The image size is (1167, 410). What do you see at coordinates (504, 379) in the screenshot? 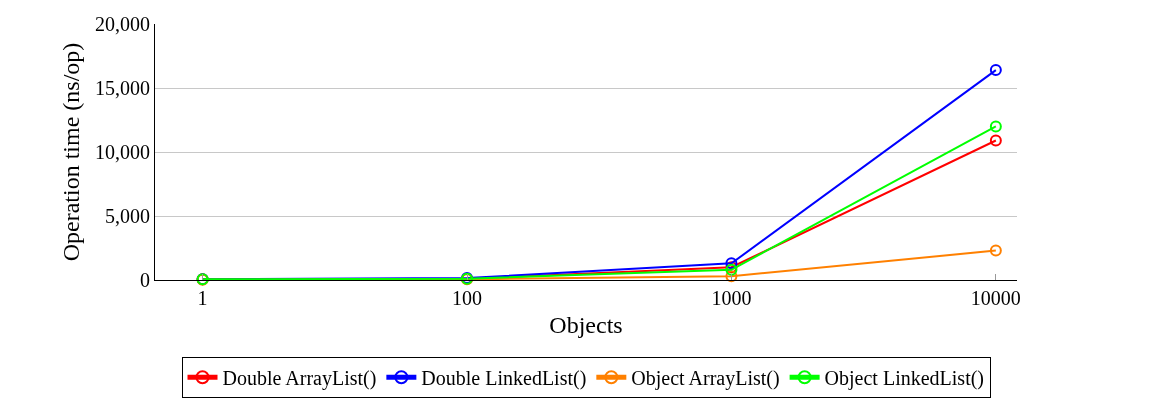
I see `legend-label: Double LinkedList()` at bounding box center [504, 379].